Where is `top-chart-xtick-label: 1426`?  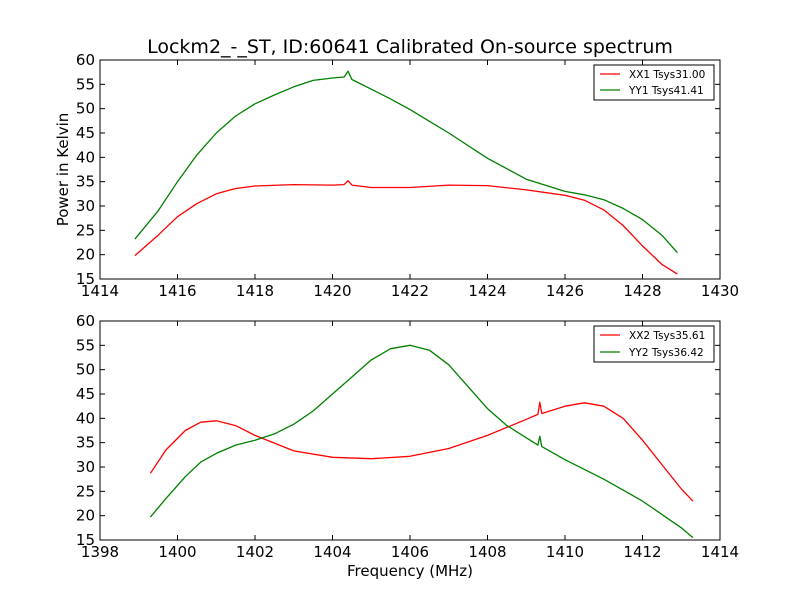
top-chart-xtick-label: 1426 is located at coordinates (565, 291).